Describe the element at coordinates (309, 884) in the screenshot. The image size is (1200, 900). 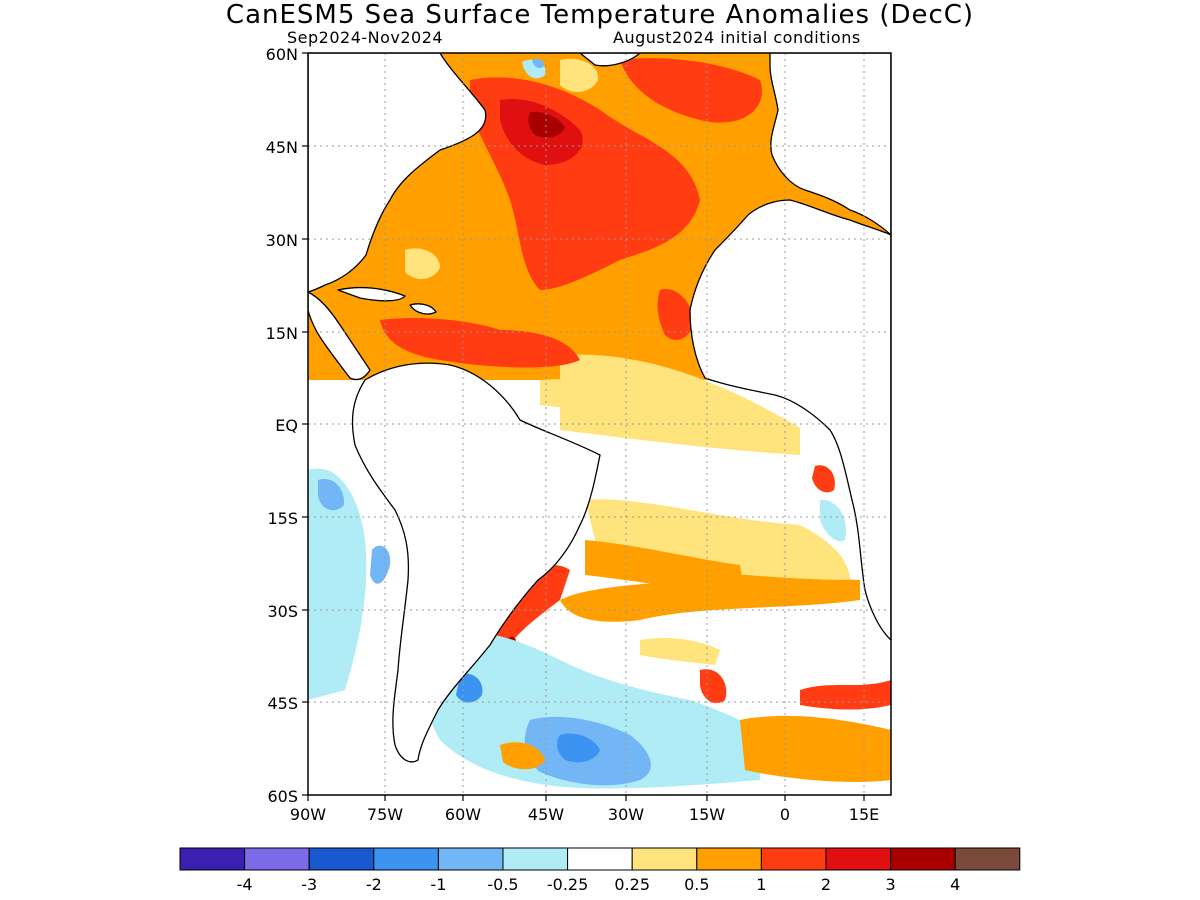
I see `colorbar-label: -3` at that location.